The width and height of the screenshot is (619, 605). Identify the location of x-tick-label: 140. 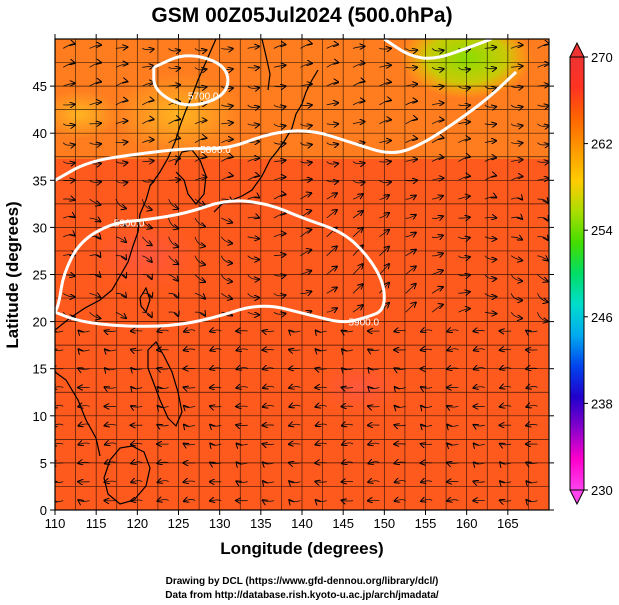
(302, 523).